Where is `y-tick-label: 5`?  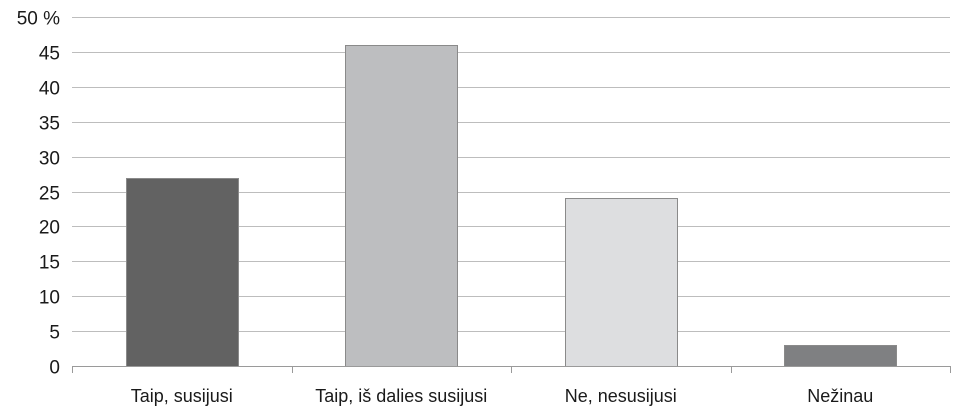
y-tick-label: 5 is located at coordinates (54, 333).